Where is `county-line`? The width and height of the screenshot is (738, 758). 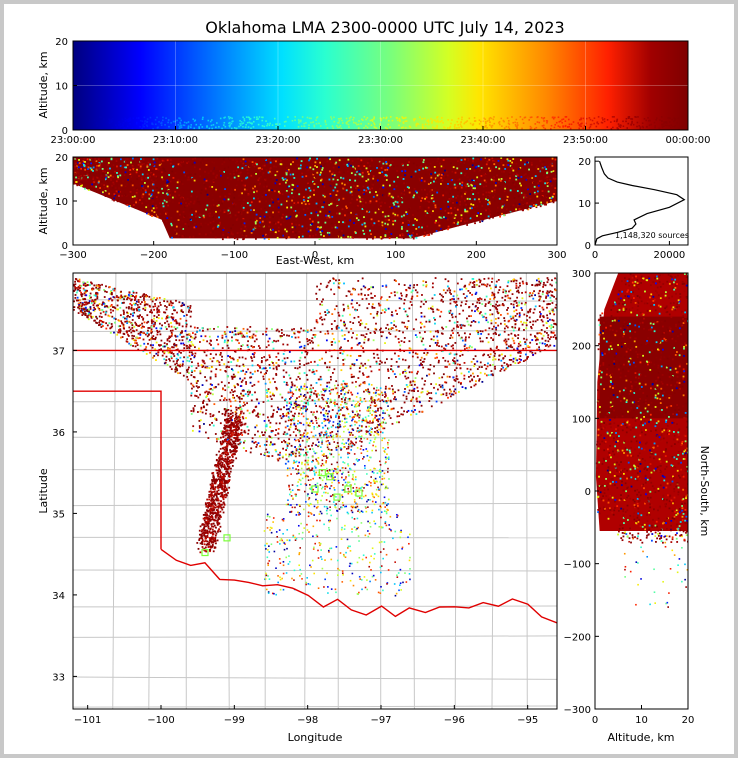
county-line is located at coordinates (315, 470).